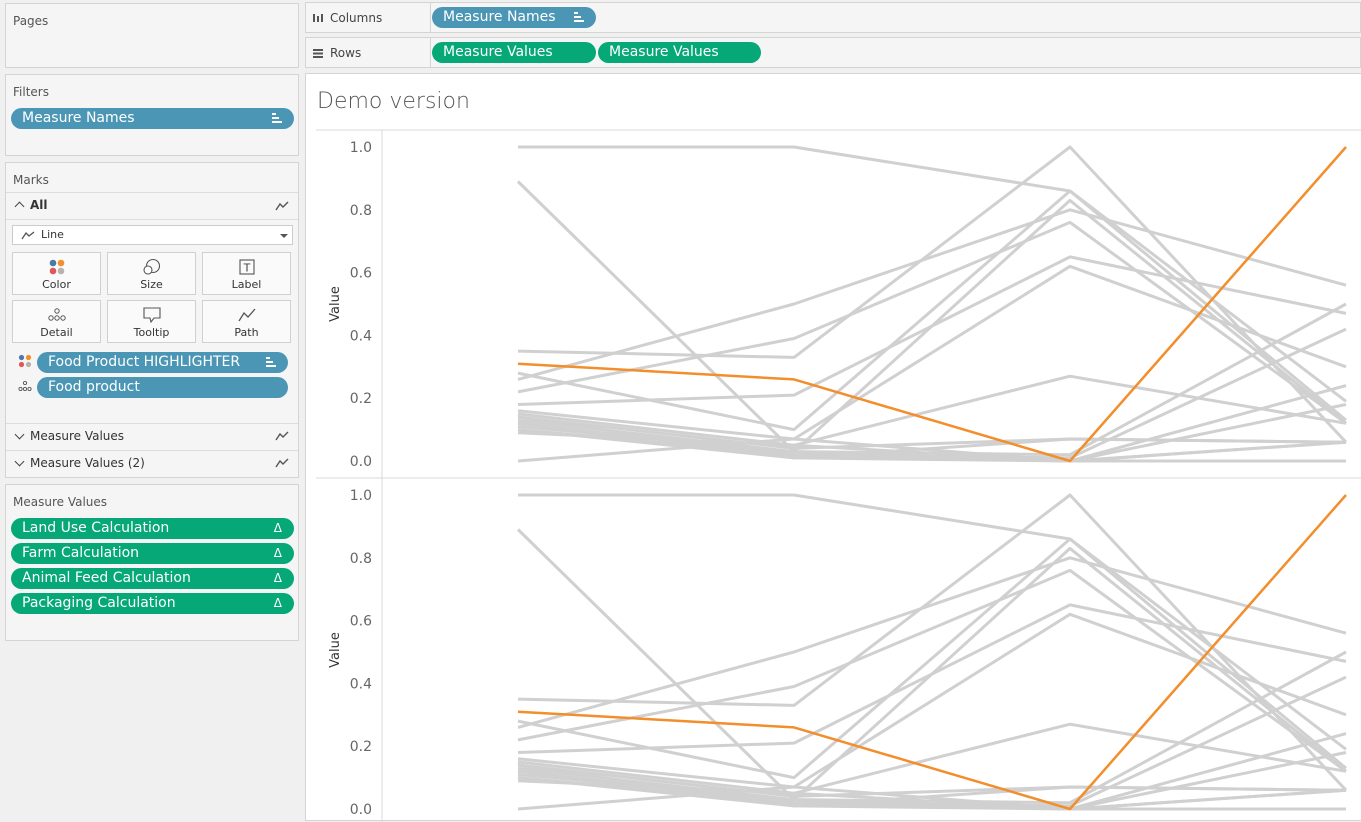 This screenshot has width=1361, height=822. Describe the element at coordinates (833, 52) in the screenshot. I see `rows-shelf: Rows Measure Values Measure Values` at that location.